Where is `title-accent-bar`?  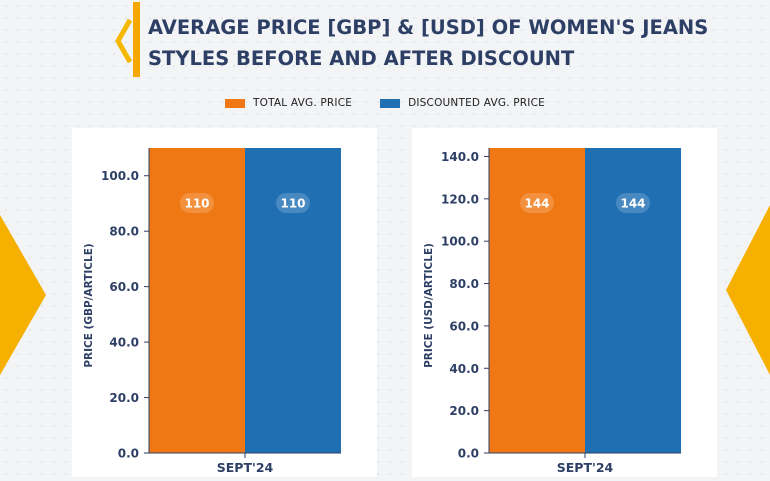 title-accent-bar is located at coordinates (136, 39).